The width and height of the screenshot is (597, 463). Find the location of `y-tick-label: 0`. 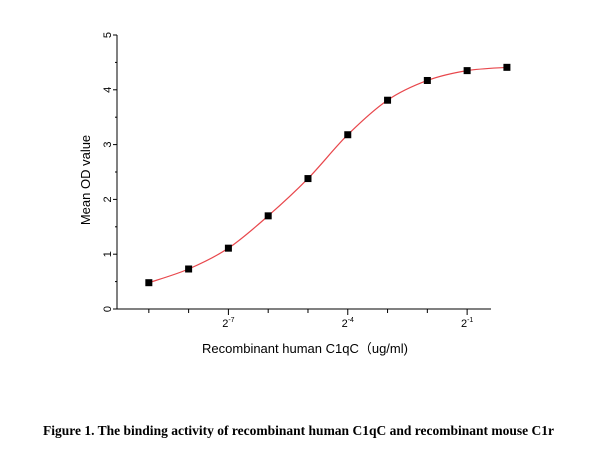

y-tick-label: 0 is located at coordinates (108, 309).